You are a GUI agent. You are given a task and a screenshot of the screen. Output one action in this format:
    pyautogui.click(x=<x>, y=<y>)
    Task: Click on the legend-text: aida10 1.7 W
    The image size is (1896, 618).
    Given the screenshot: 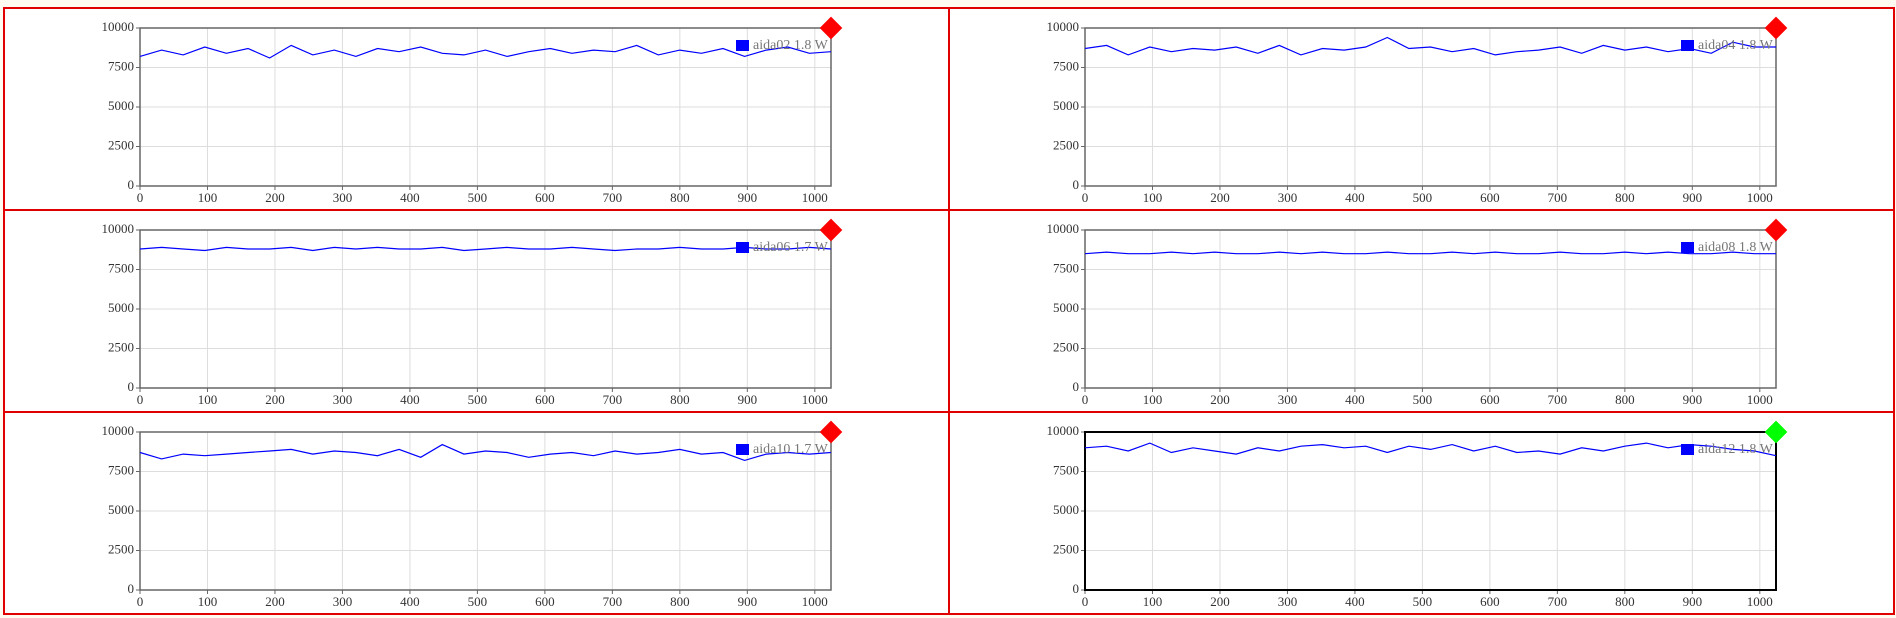 What is the action you would take?
    pyautogui.click(x=791, y=449)
    